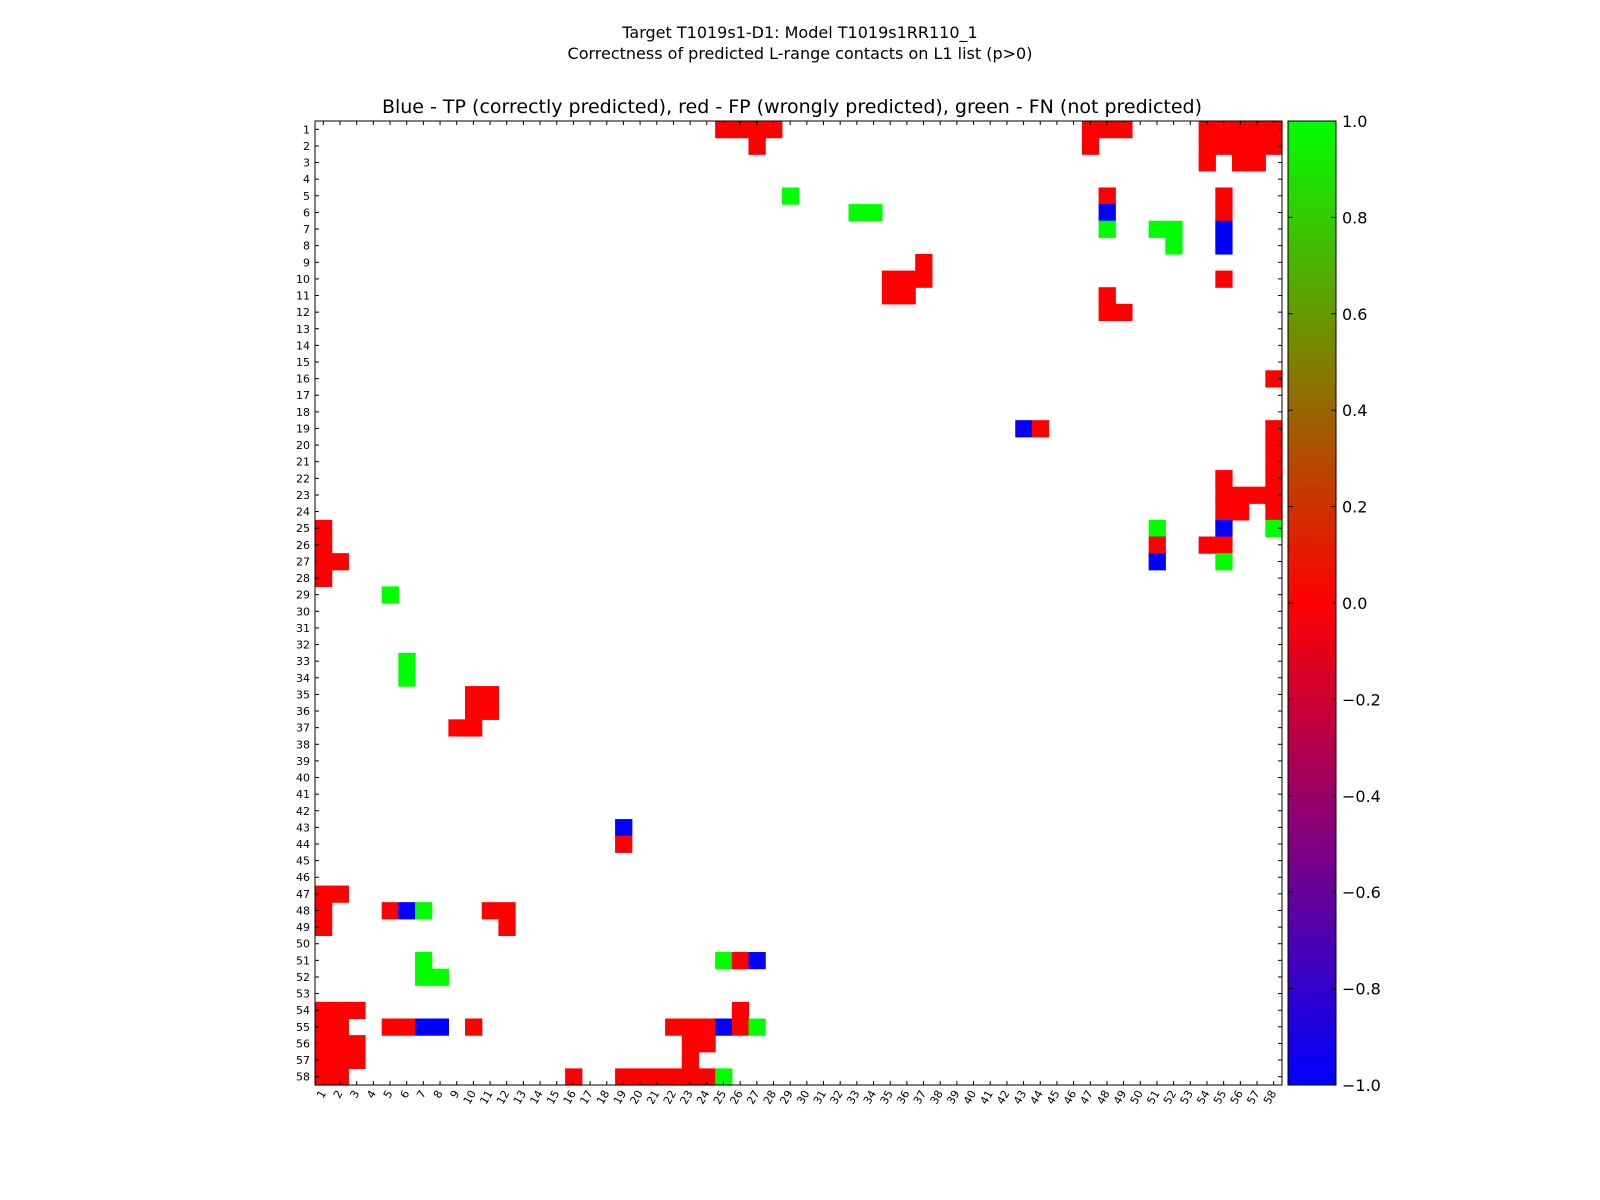 This screenshot has height=1200, width=1600. I want to click on cell-r6-c48, so click(1107, 213).